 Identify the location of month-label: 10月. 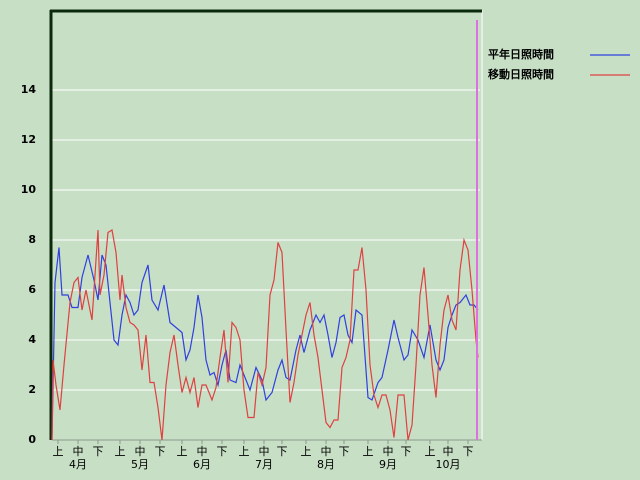
(448, 464).